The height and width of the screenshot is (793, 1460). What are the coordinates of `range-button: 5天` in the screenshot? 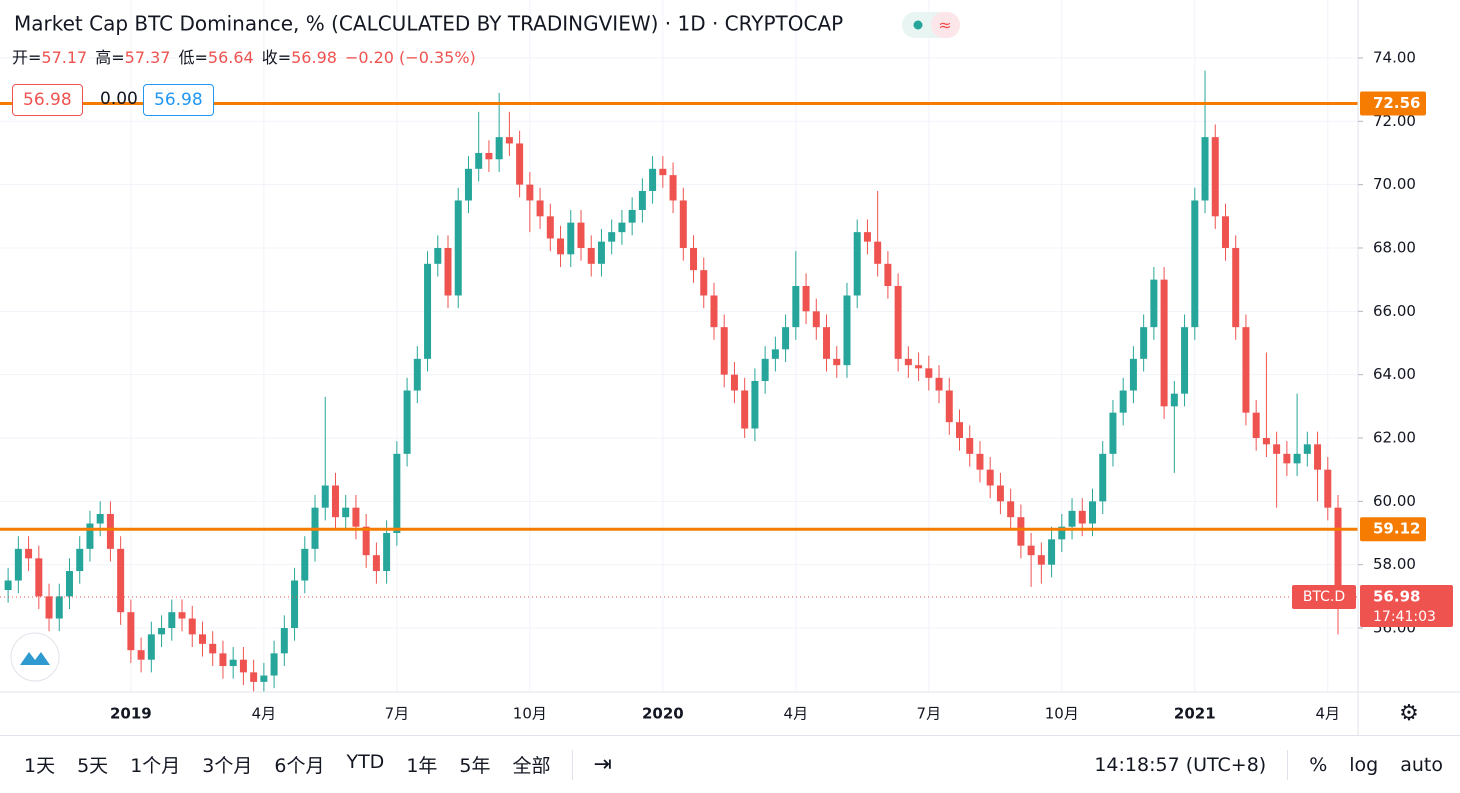 It's located at (93, 766).